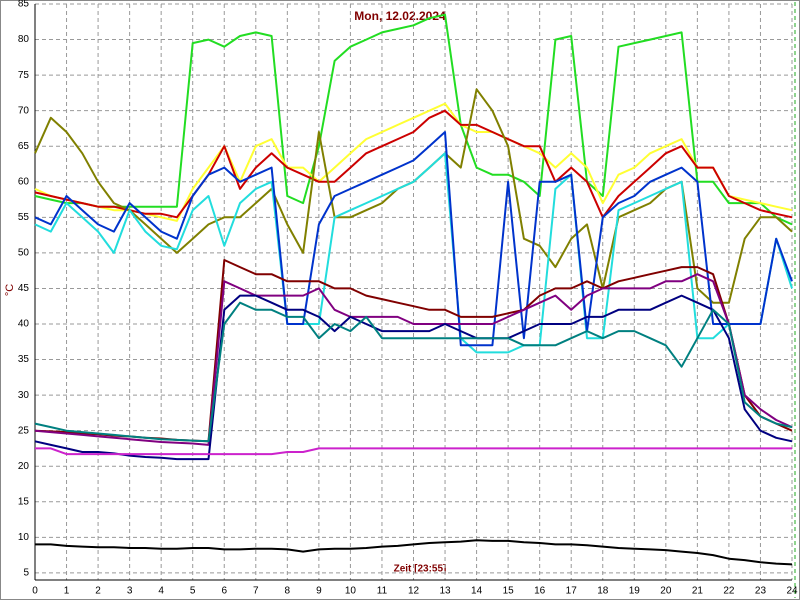 This screenshot has width=800, height=600. I want to click on x-tick-label: 2, so click(98, 591).